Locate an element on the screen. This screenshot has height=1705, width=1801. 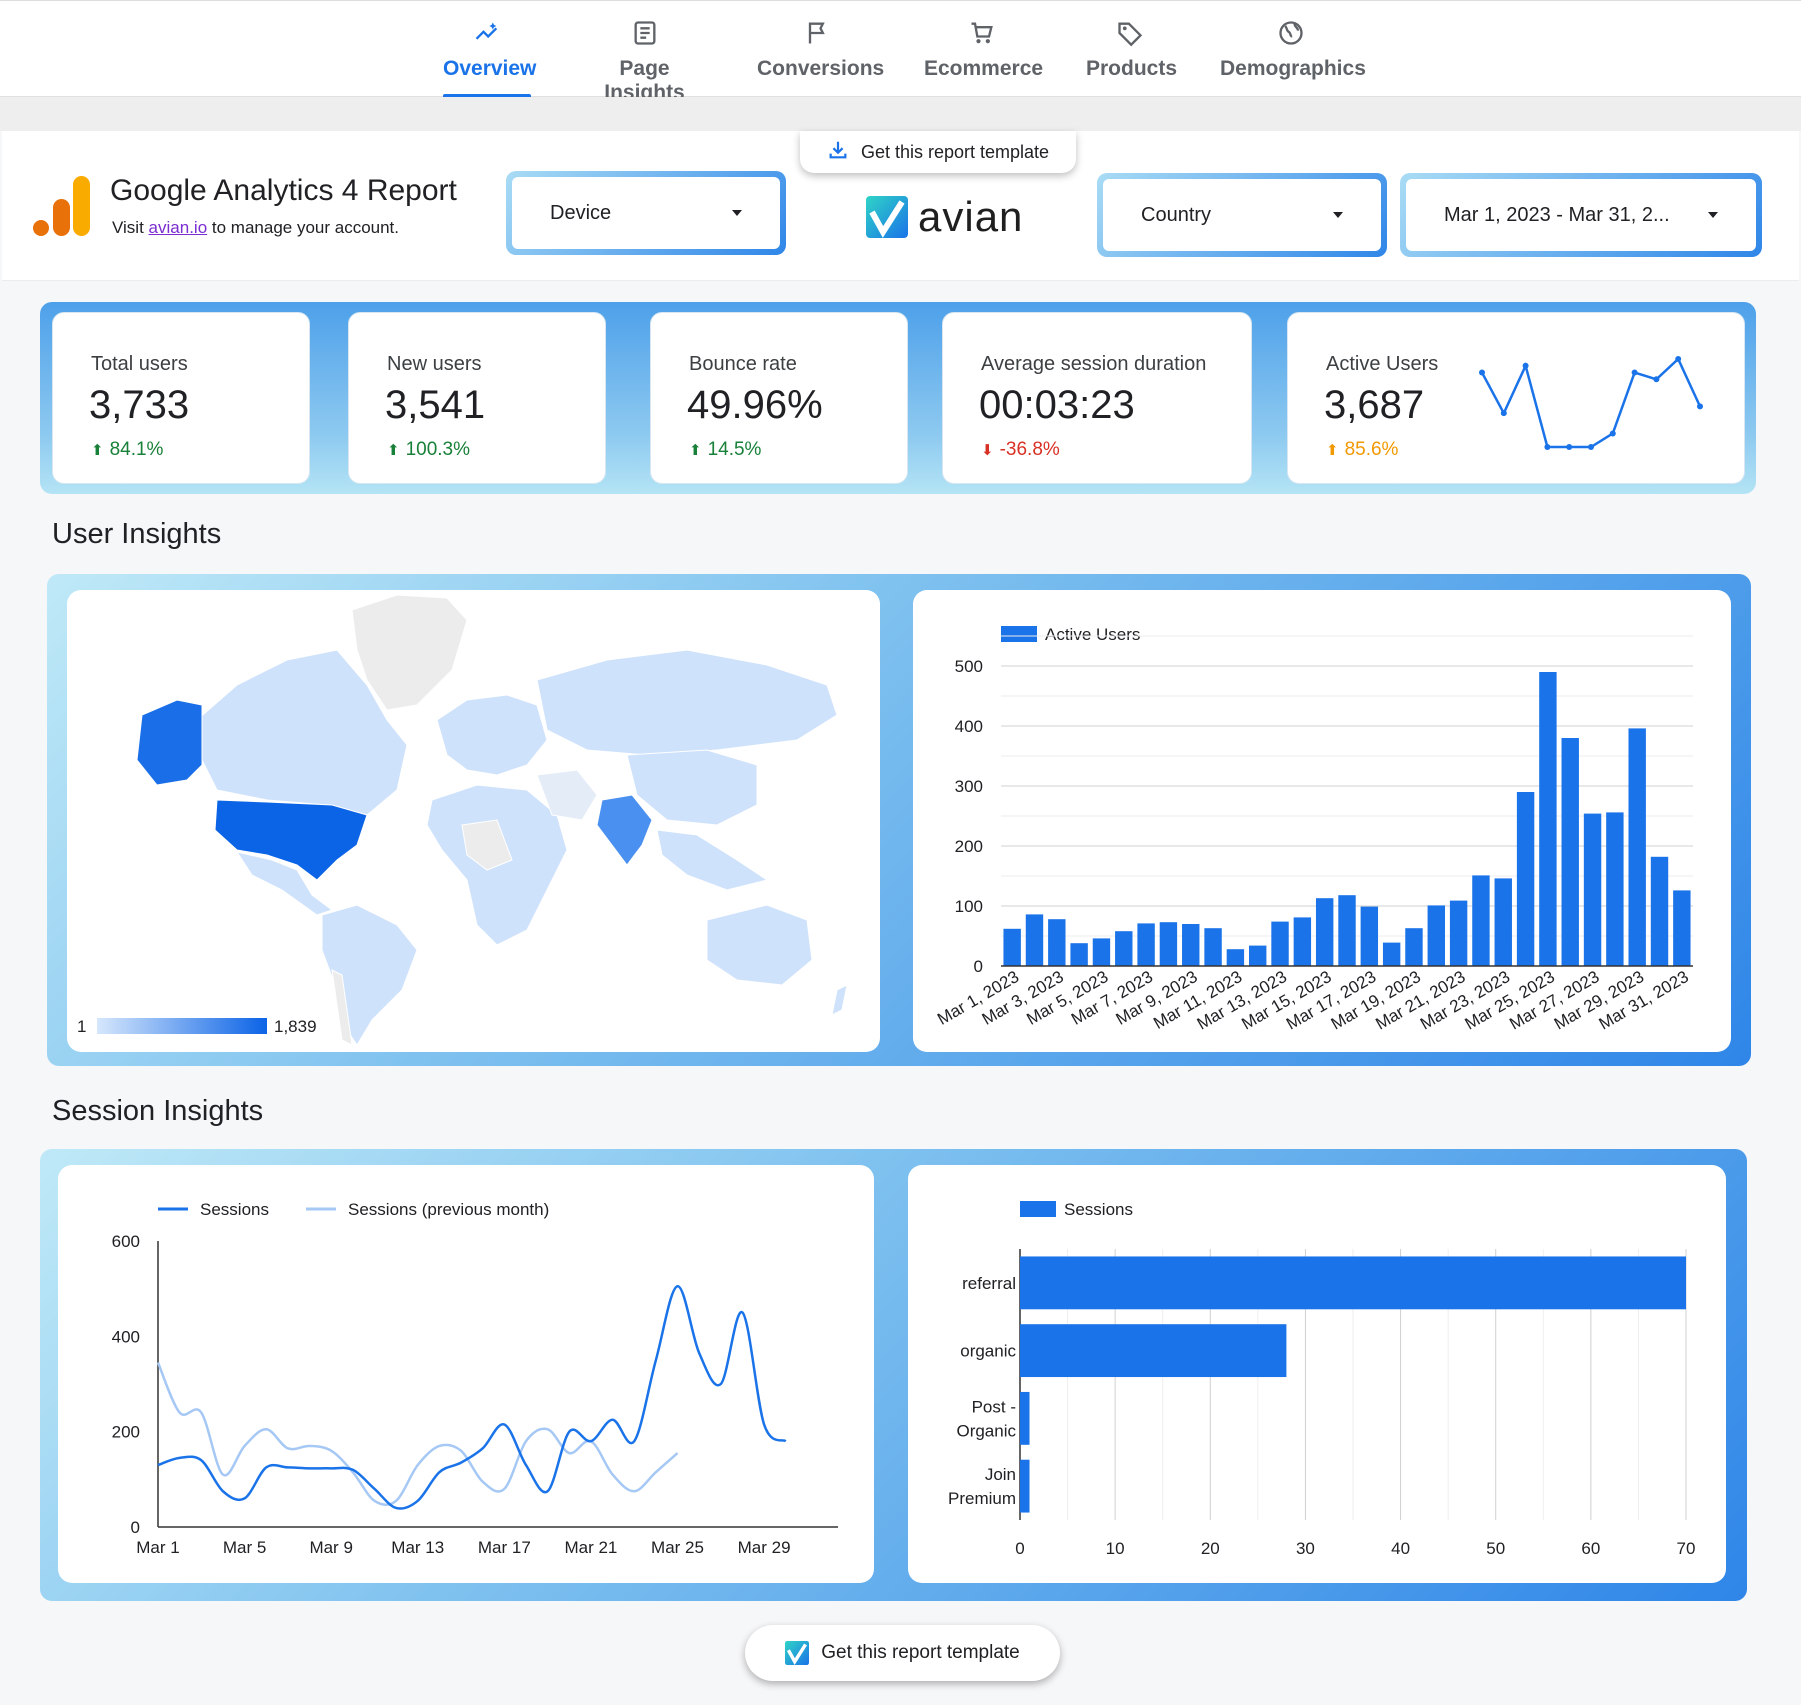
spacer-bar is located at coordinates (900, 114).